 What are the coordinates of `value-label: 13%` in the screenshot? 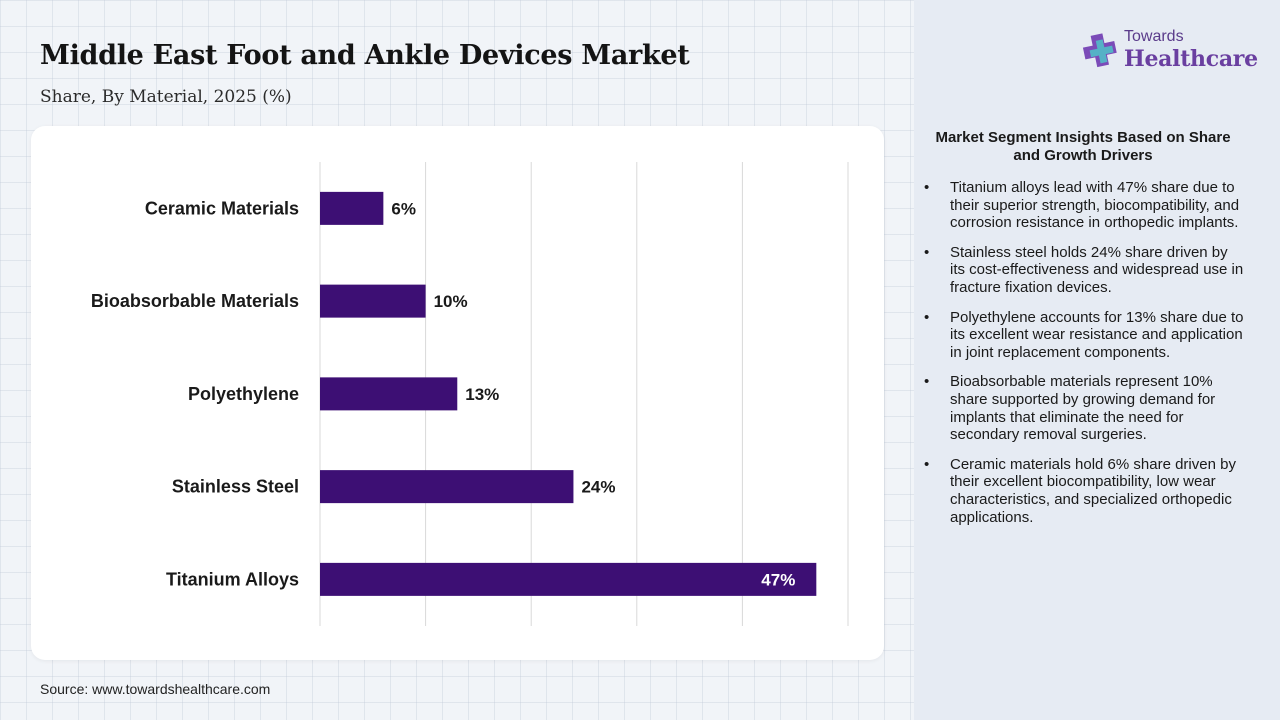 It's located at (482, 394).